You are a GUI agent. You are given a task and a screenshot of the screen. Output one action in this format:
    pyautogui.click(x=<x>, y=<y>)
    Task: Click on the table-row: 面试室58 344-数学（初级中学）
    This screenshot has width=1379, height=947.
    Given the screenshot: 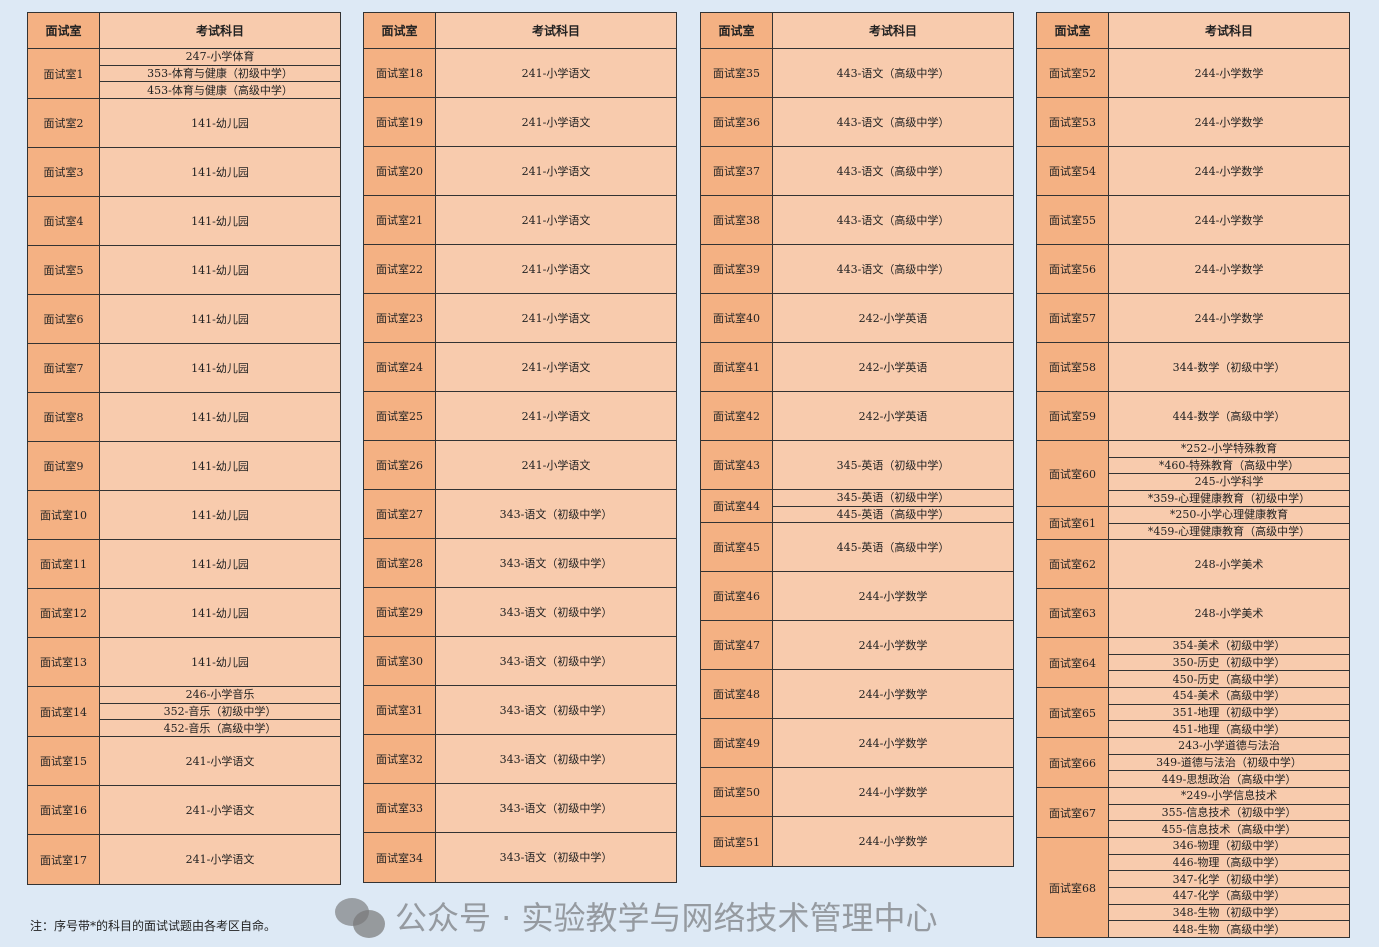 What is the action you would take?
    pyautogui.click(x=1193, y=367)
    